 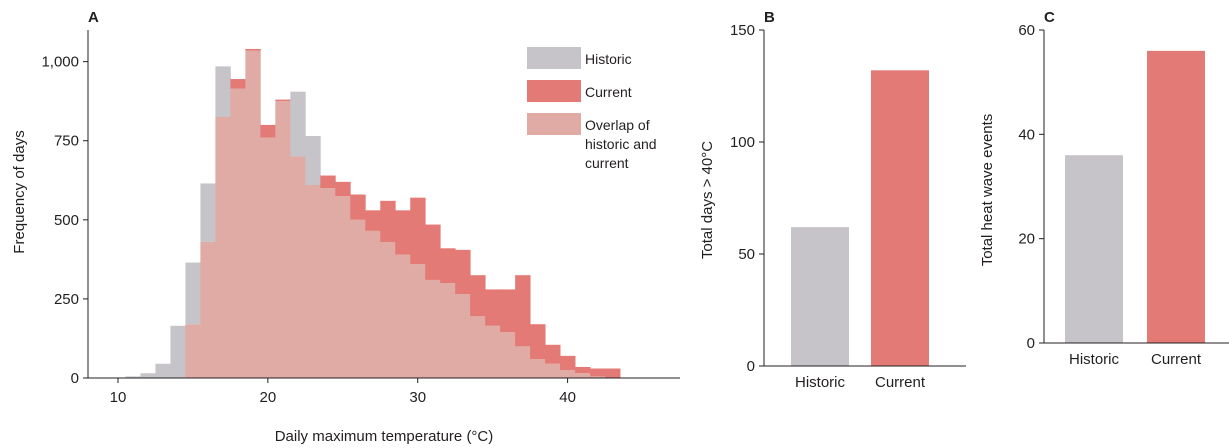 What do you see at coordinates (769, 17) in the screenshot?
I see `panel-b-letter: B` at bounding box center [769, 17].